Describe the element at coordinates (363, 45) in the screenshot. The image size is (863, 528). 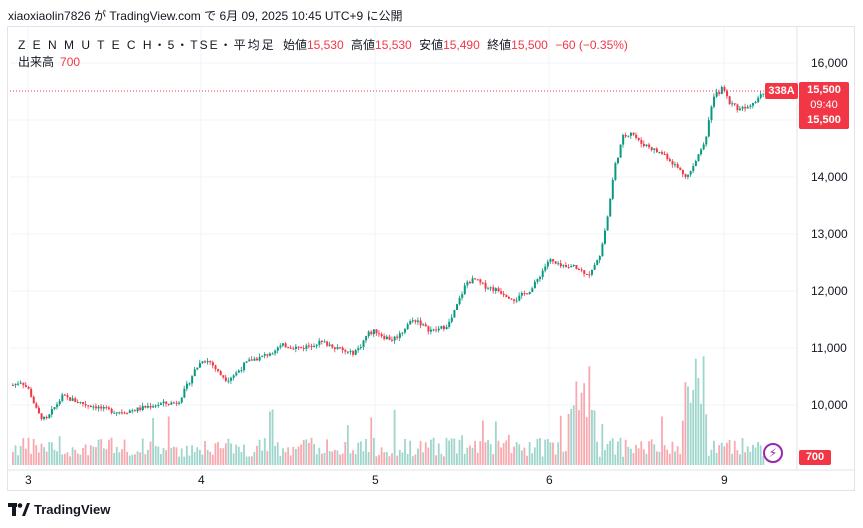
I see `high-label: 高値` at that location.